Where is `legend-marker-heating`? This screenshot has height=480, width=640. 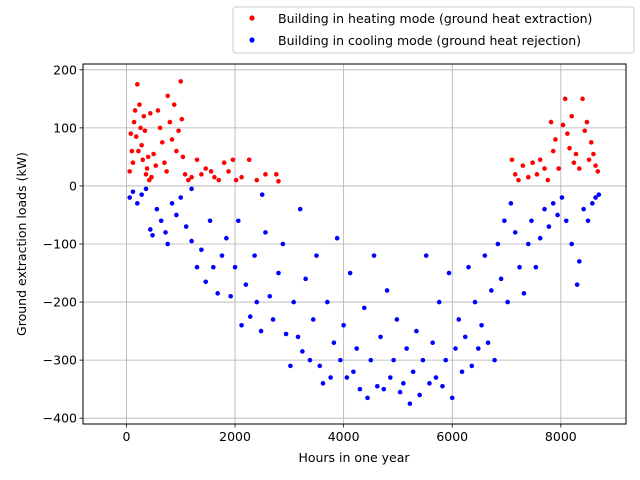 legend-marker-heating is located at coordinates (252, 18).